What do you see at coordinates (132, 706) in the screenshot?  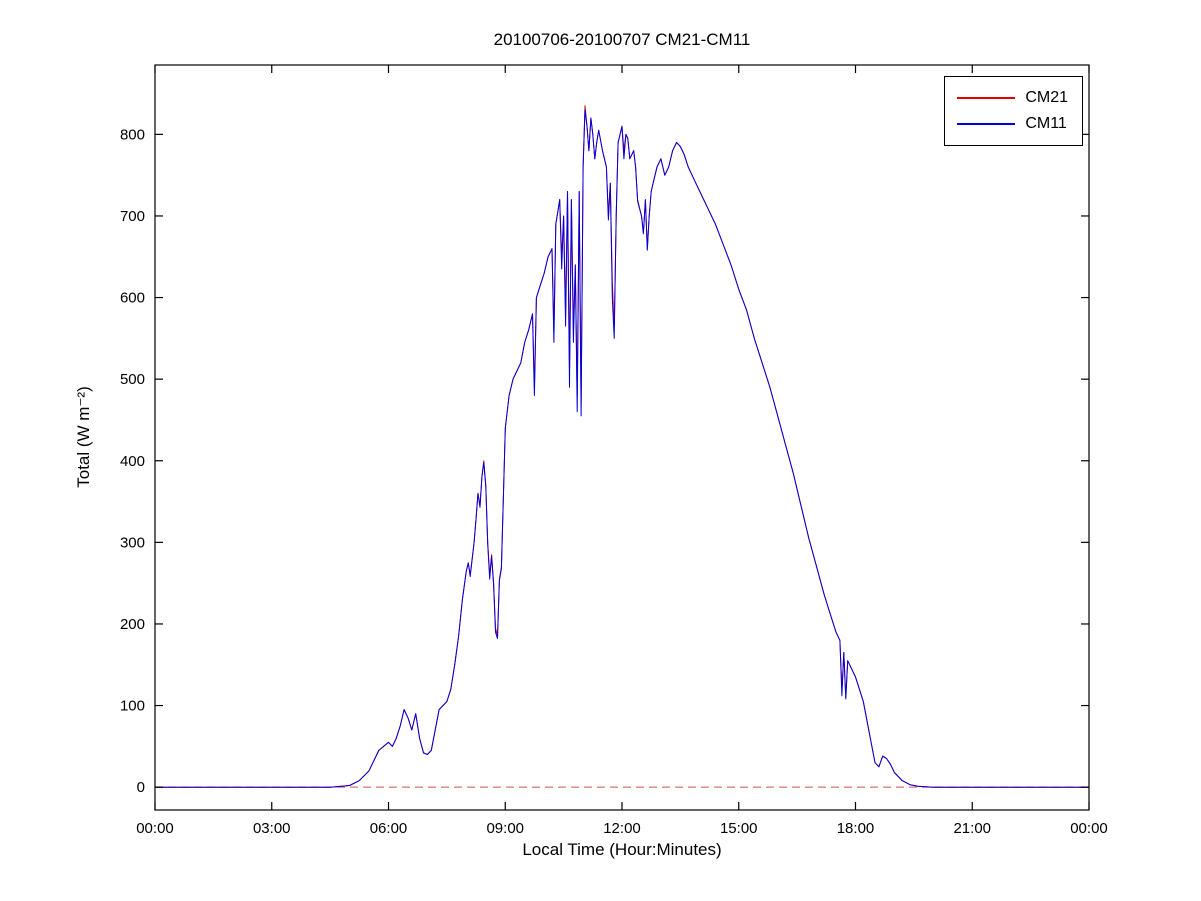 I see `y-tick-label: 100` at bounding box center [132, 706].